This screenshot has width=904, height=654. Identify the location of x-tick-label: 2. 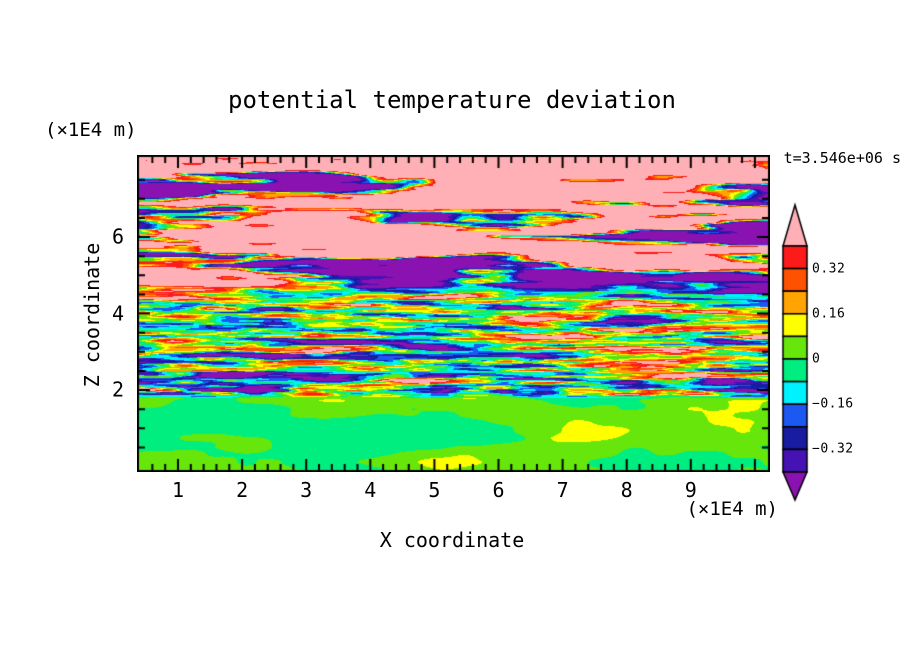
(242, 490).